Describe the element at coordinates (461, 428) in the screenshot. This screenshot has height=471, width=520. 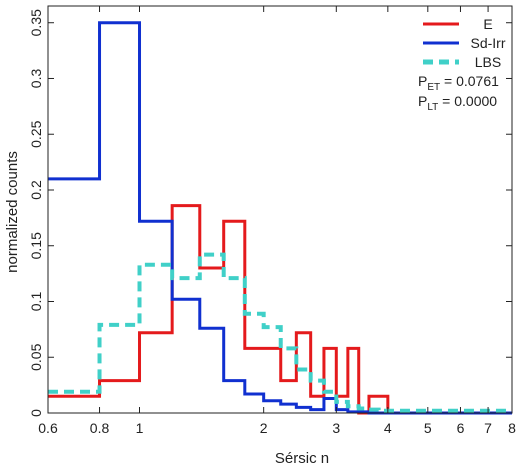
I see `x-tick-label: 6` at that location.